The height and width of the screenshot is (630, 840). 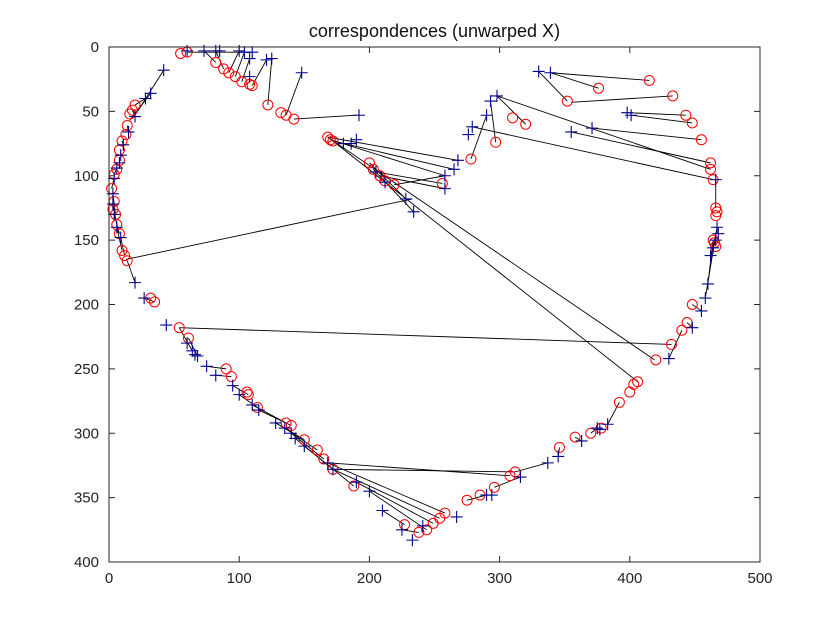 I want to click on x-tick-label: 0, so click(x=109, y=578).